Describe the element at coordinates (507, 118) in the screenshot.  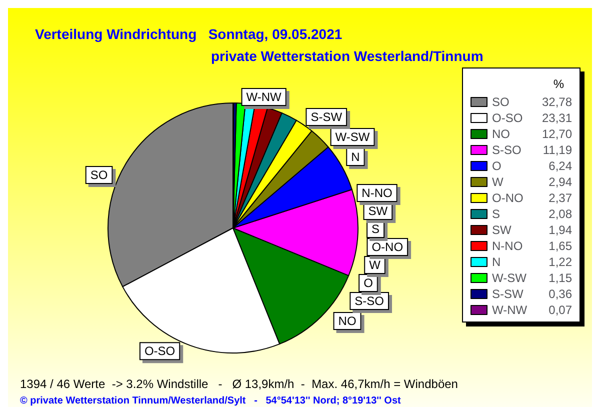
I see `legend-label: O-SO` at that location.